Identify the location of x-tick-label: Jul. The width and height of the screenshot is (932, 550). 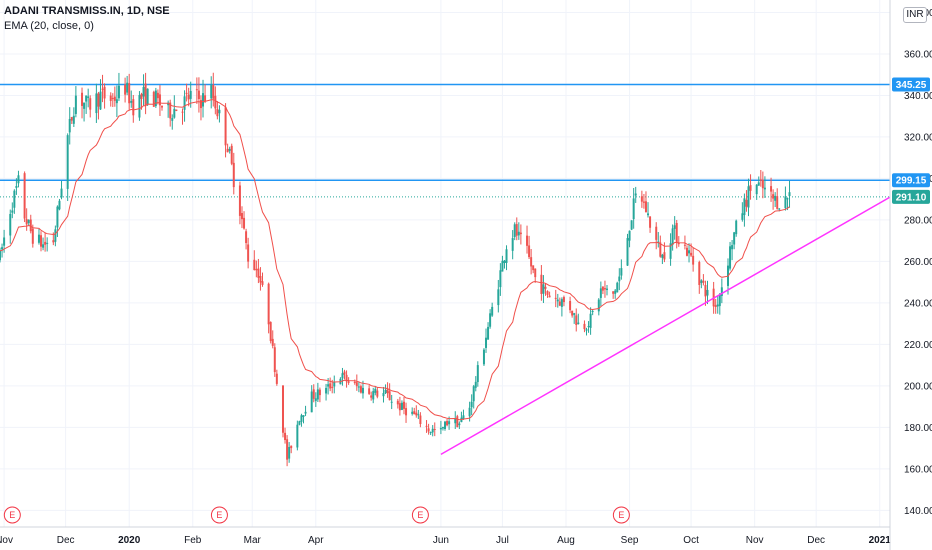
(502, 540).